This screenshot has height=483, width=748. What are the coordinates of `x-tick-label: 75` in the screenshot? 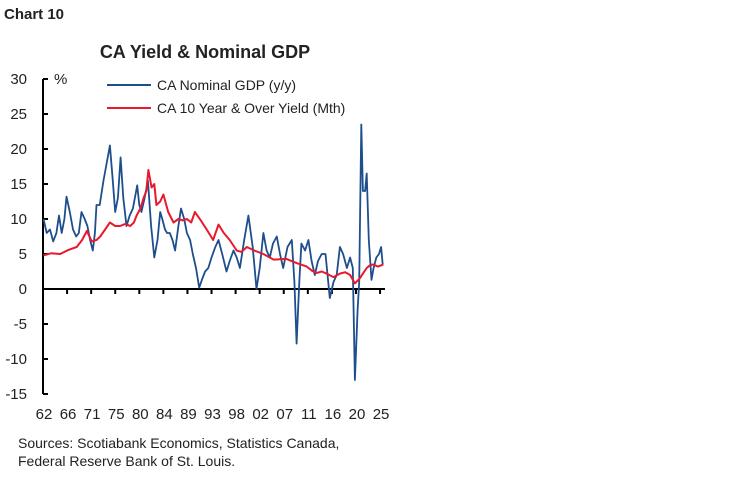 It's located at (116, 414).